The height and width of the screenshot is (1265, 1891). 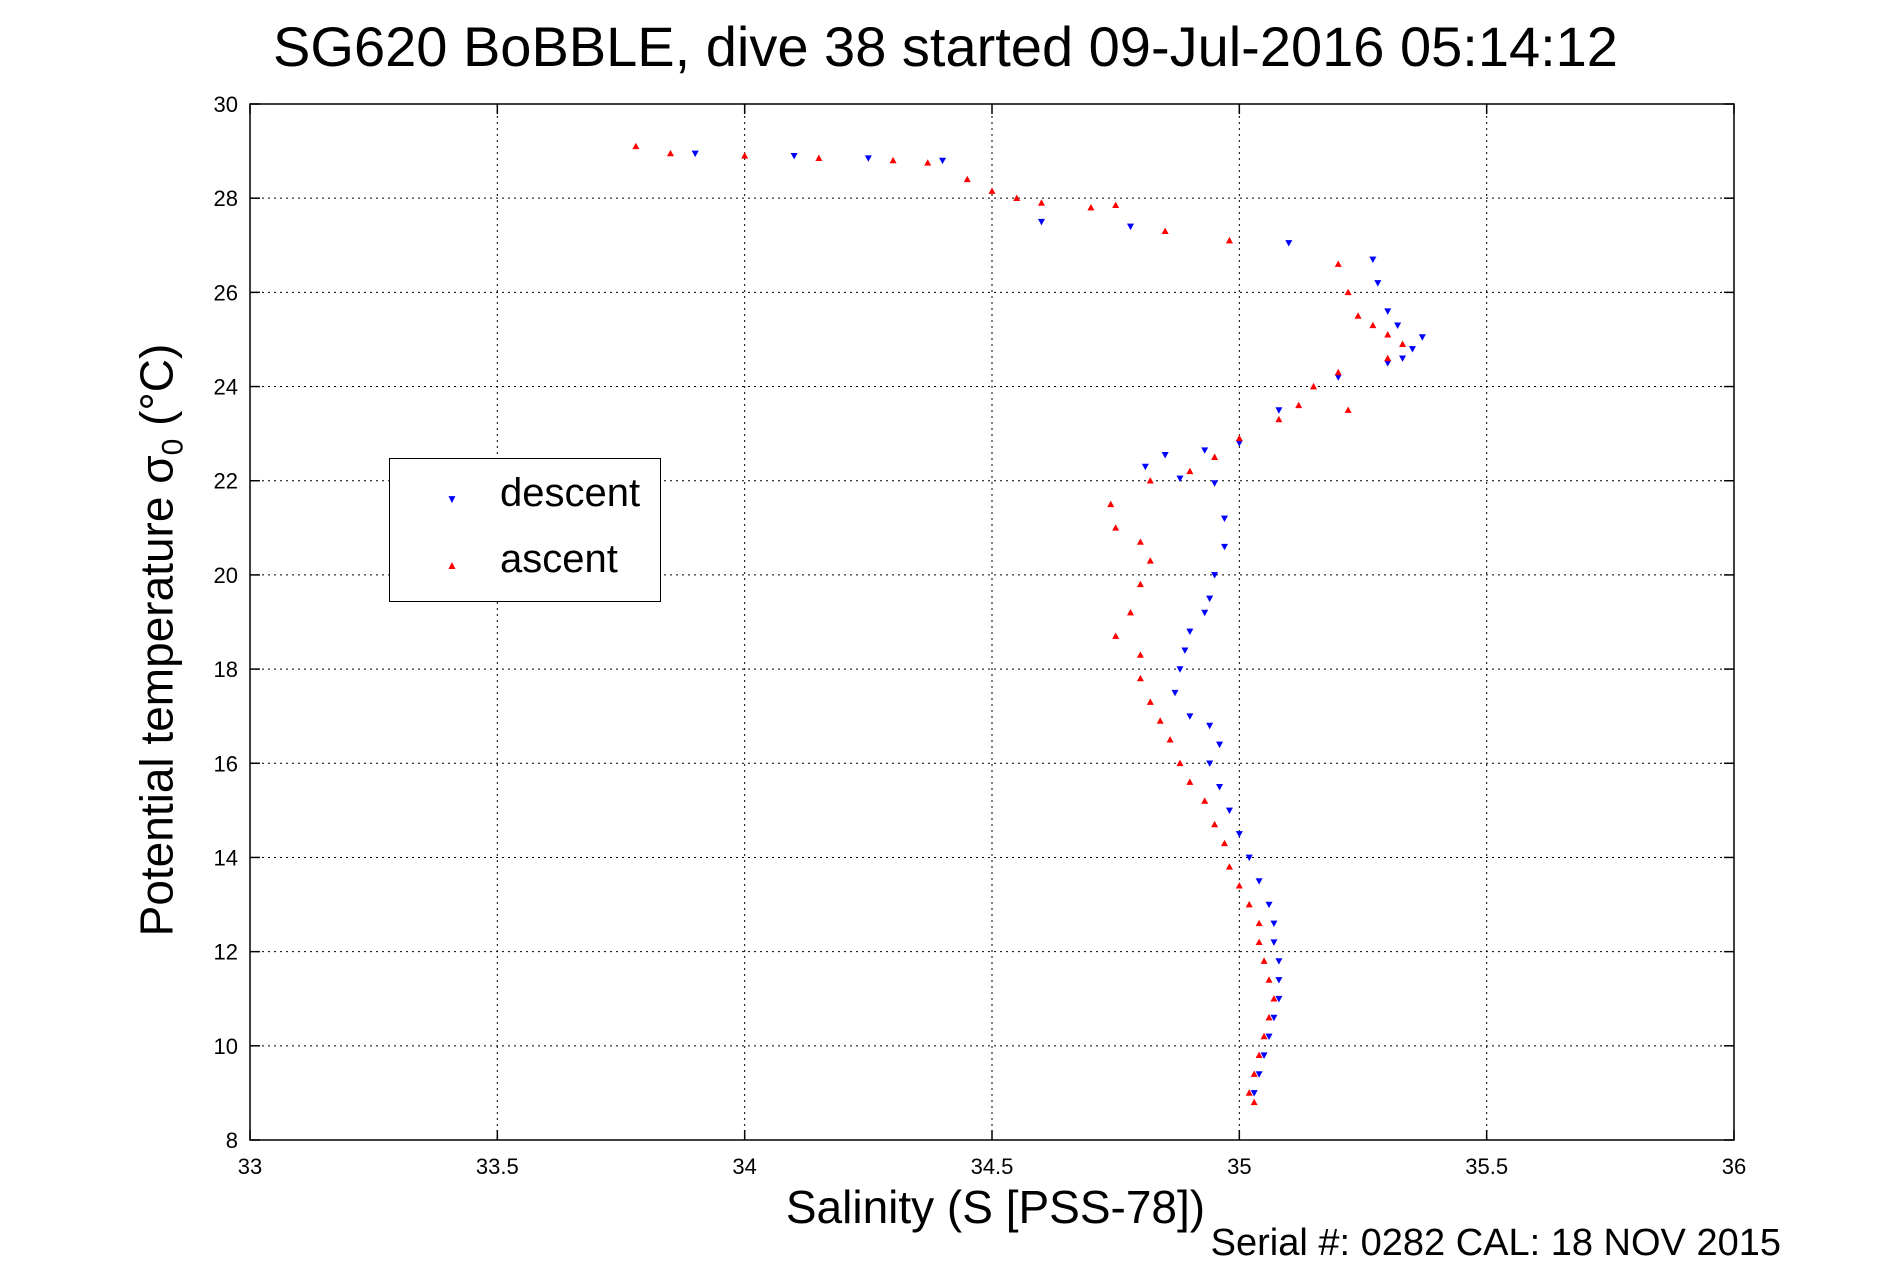 What do you see at coordinates (992, 1166) in the screenshot?
I see `x-tick-label: 34.5` at bounding box center [992, 1166].